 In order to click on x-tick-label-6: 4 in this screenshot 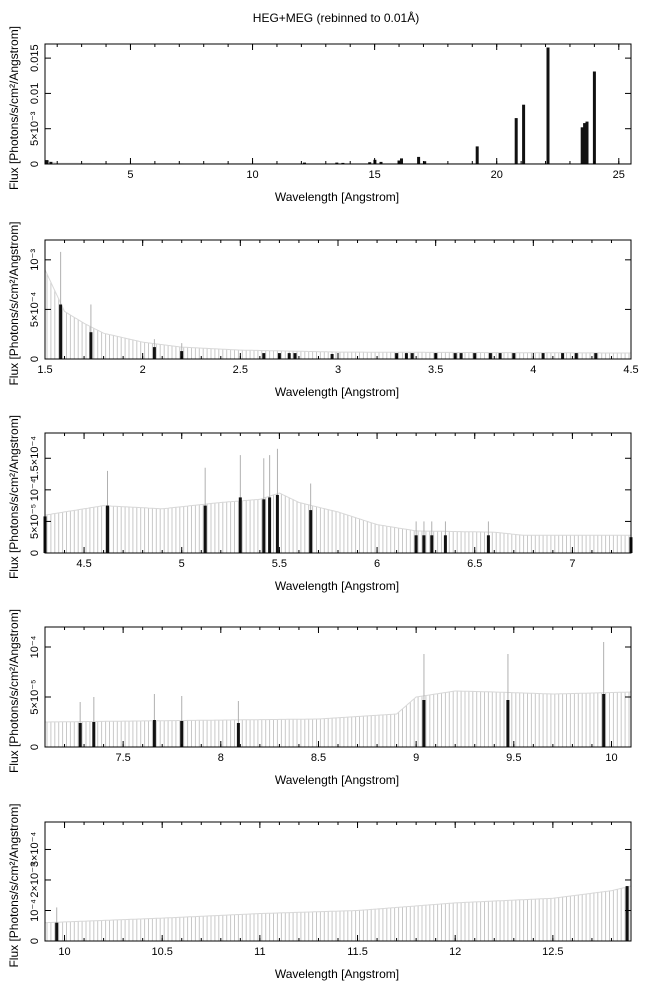, I will do `click(533, 370)`.